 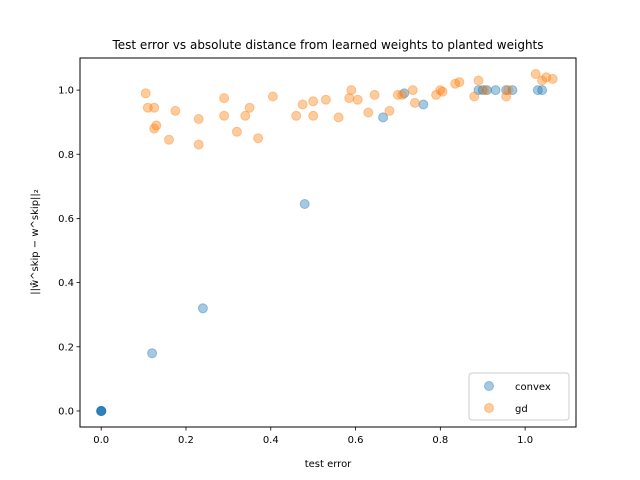 I want to click on y-axis-label: ||ŵ^skip − w^skip||₂, so click(x=35, y=242).